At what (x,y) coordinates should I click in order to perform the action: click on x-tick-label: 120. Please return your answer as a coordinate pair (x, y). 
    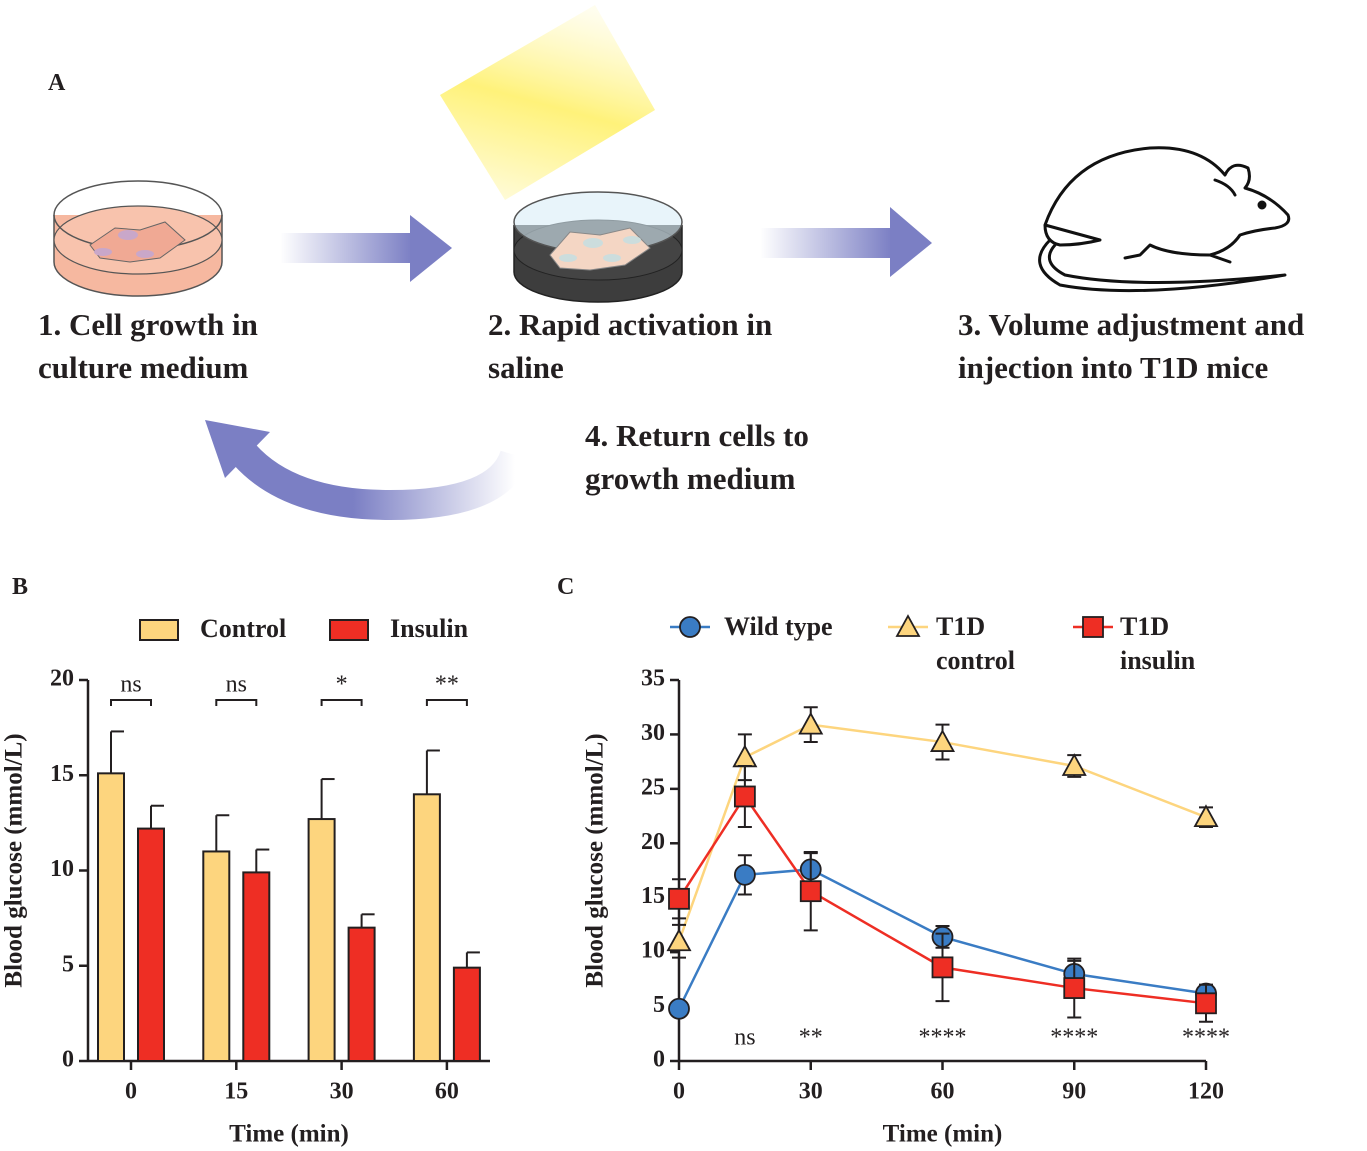
    Looking at the image, I should click on (1206, 1092).